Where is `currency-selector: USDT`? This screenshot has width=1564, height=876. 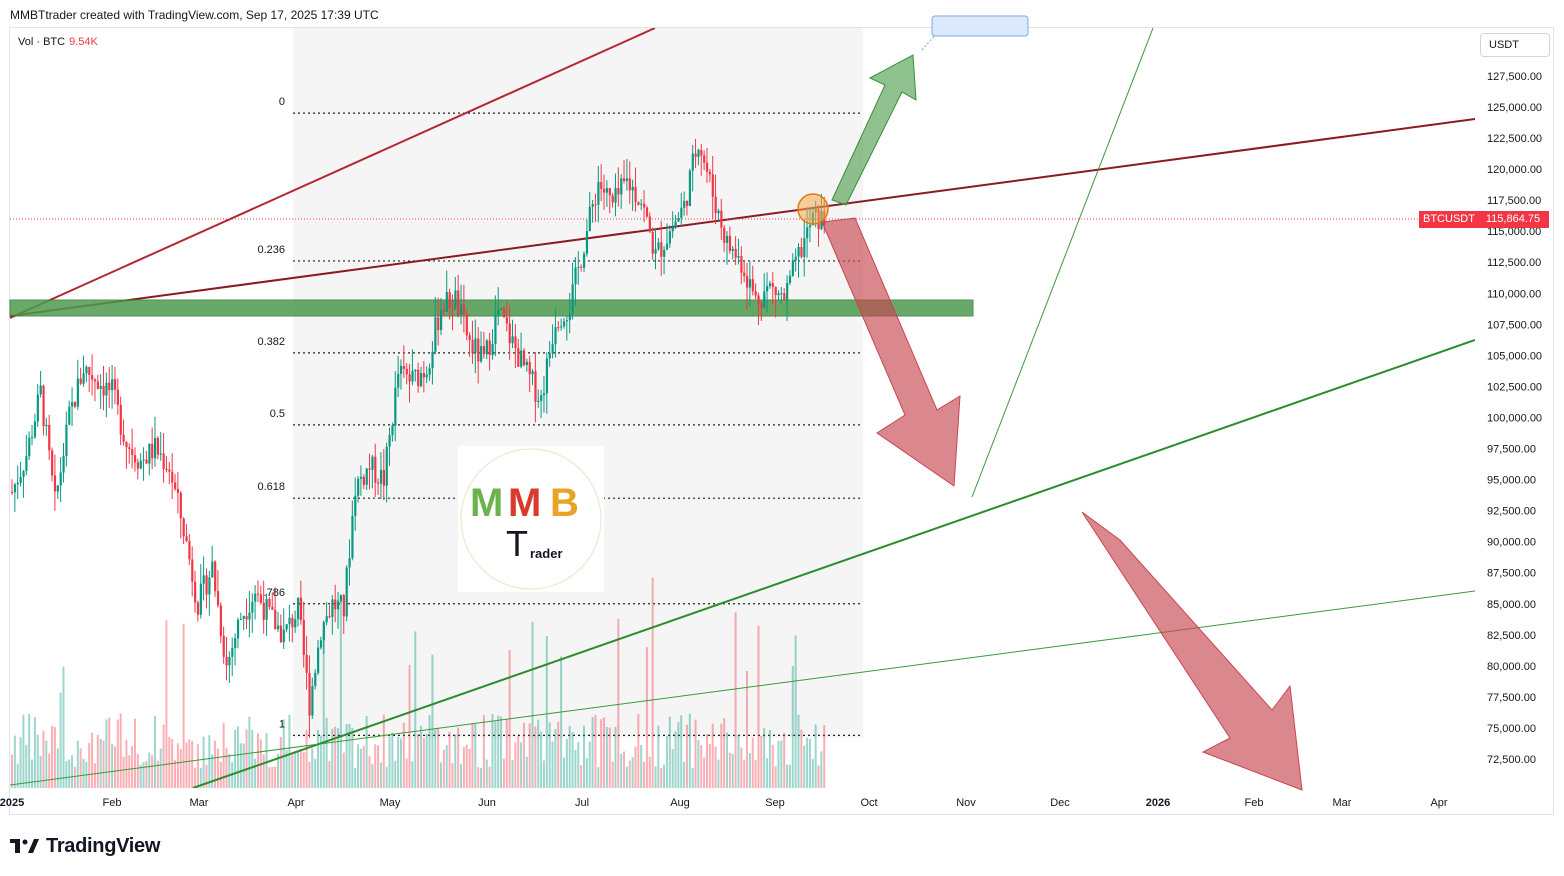 currency-selector: USDT is located at coordinates (1515, 45).